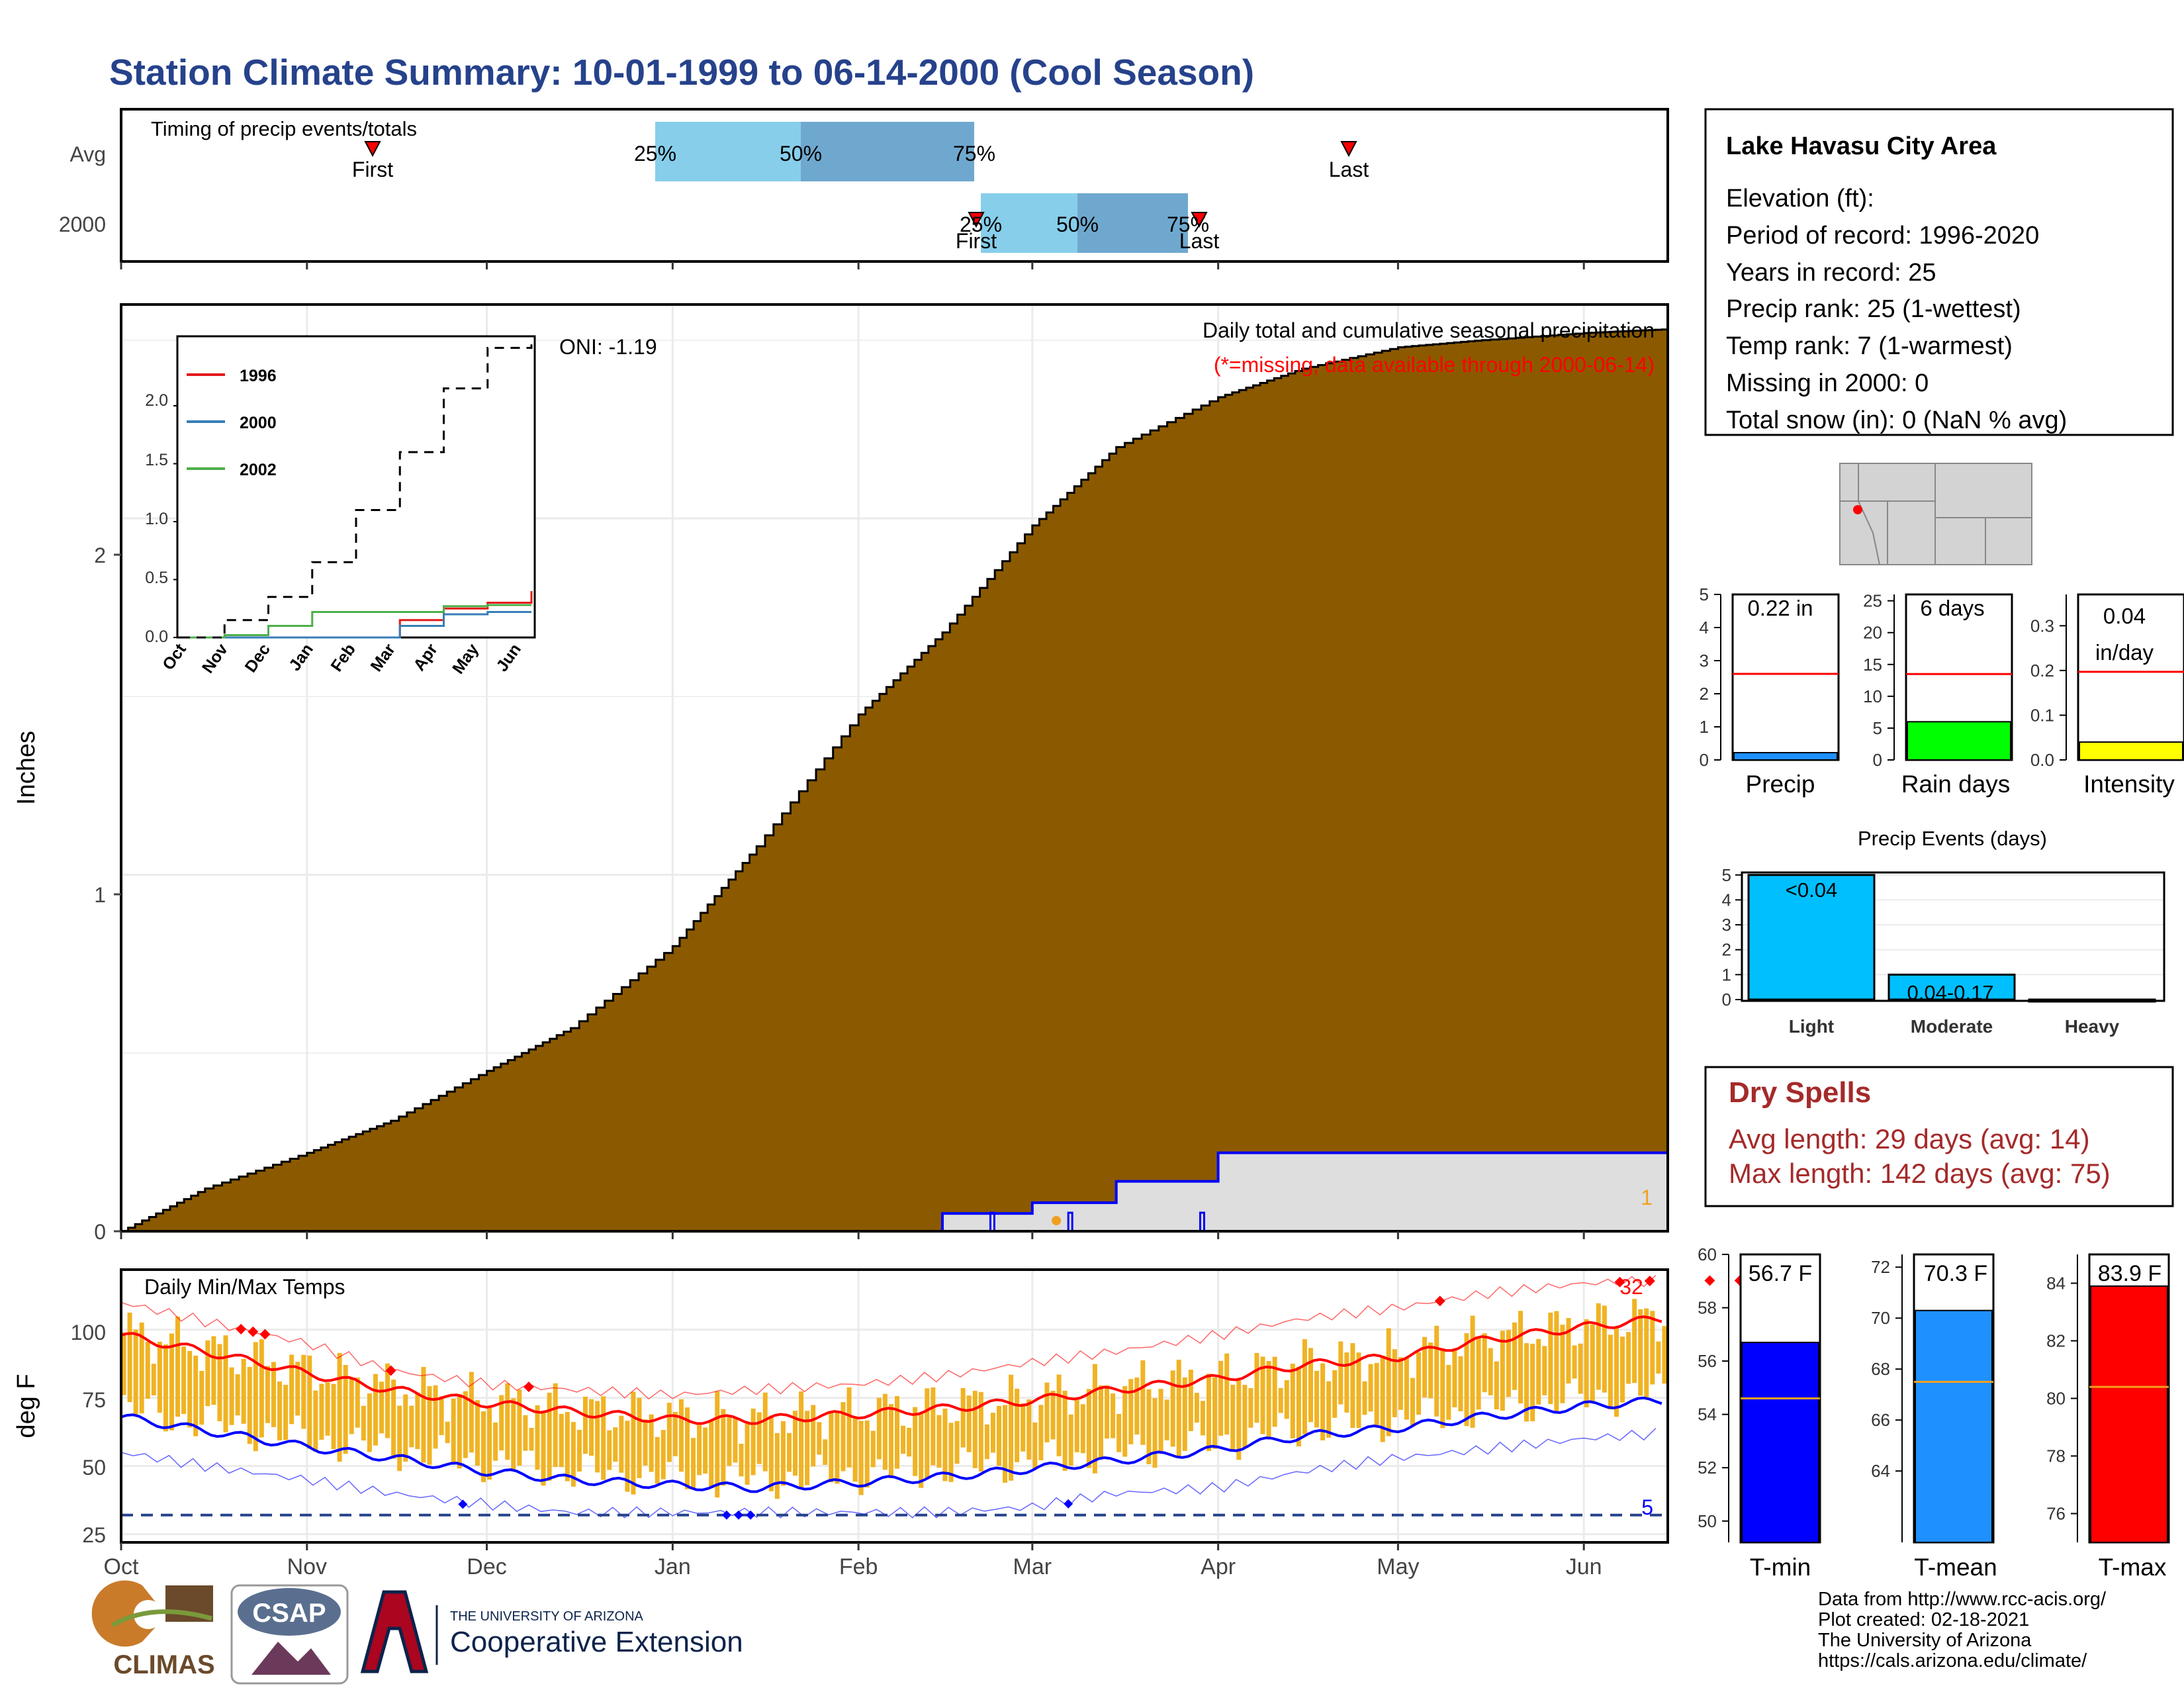 This screenshot has width=2184, height=1688. What do you see at coordinates (2056, 1341) in the screenshot?
I see `temp-bar-ytick-label: 82` at bounding box center [2056, 1341].